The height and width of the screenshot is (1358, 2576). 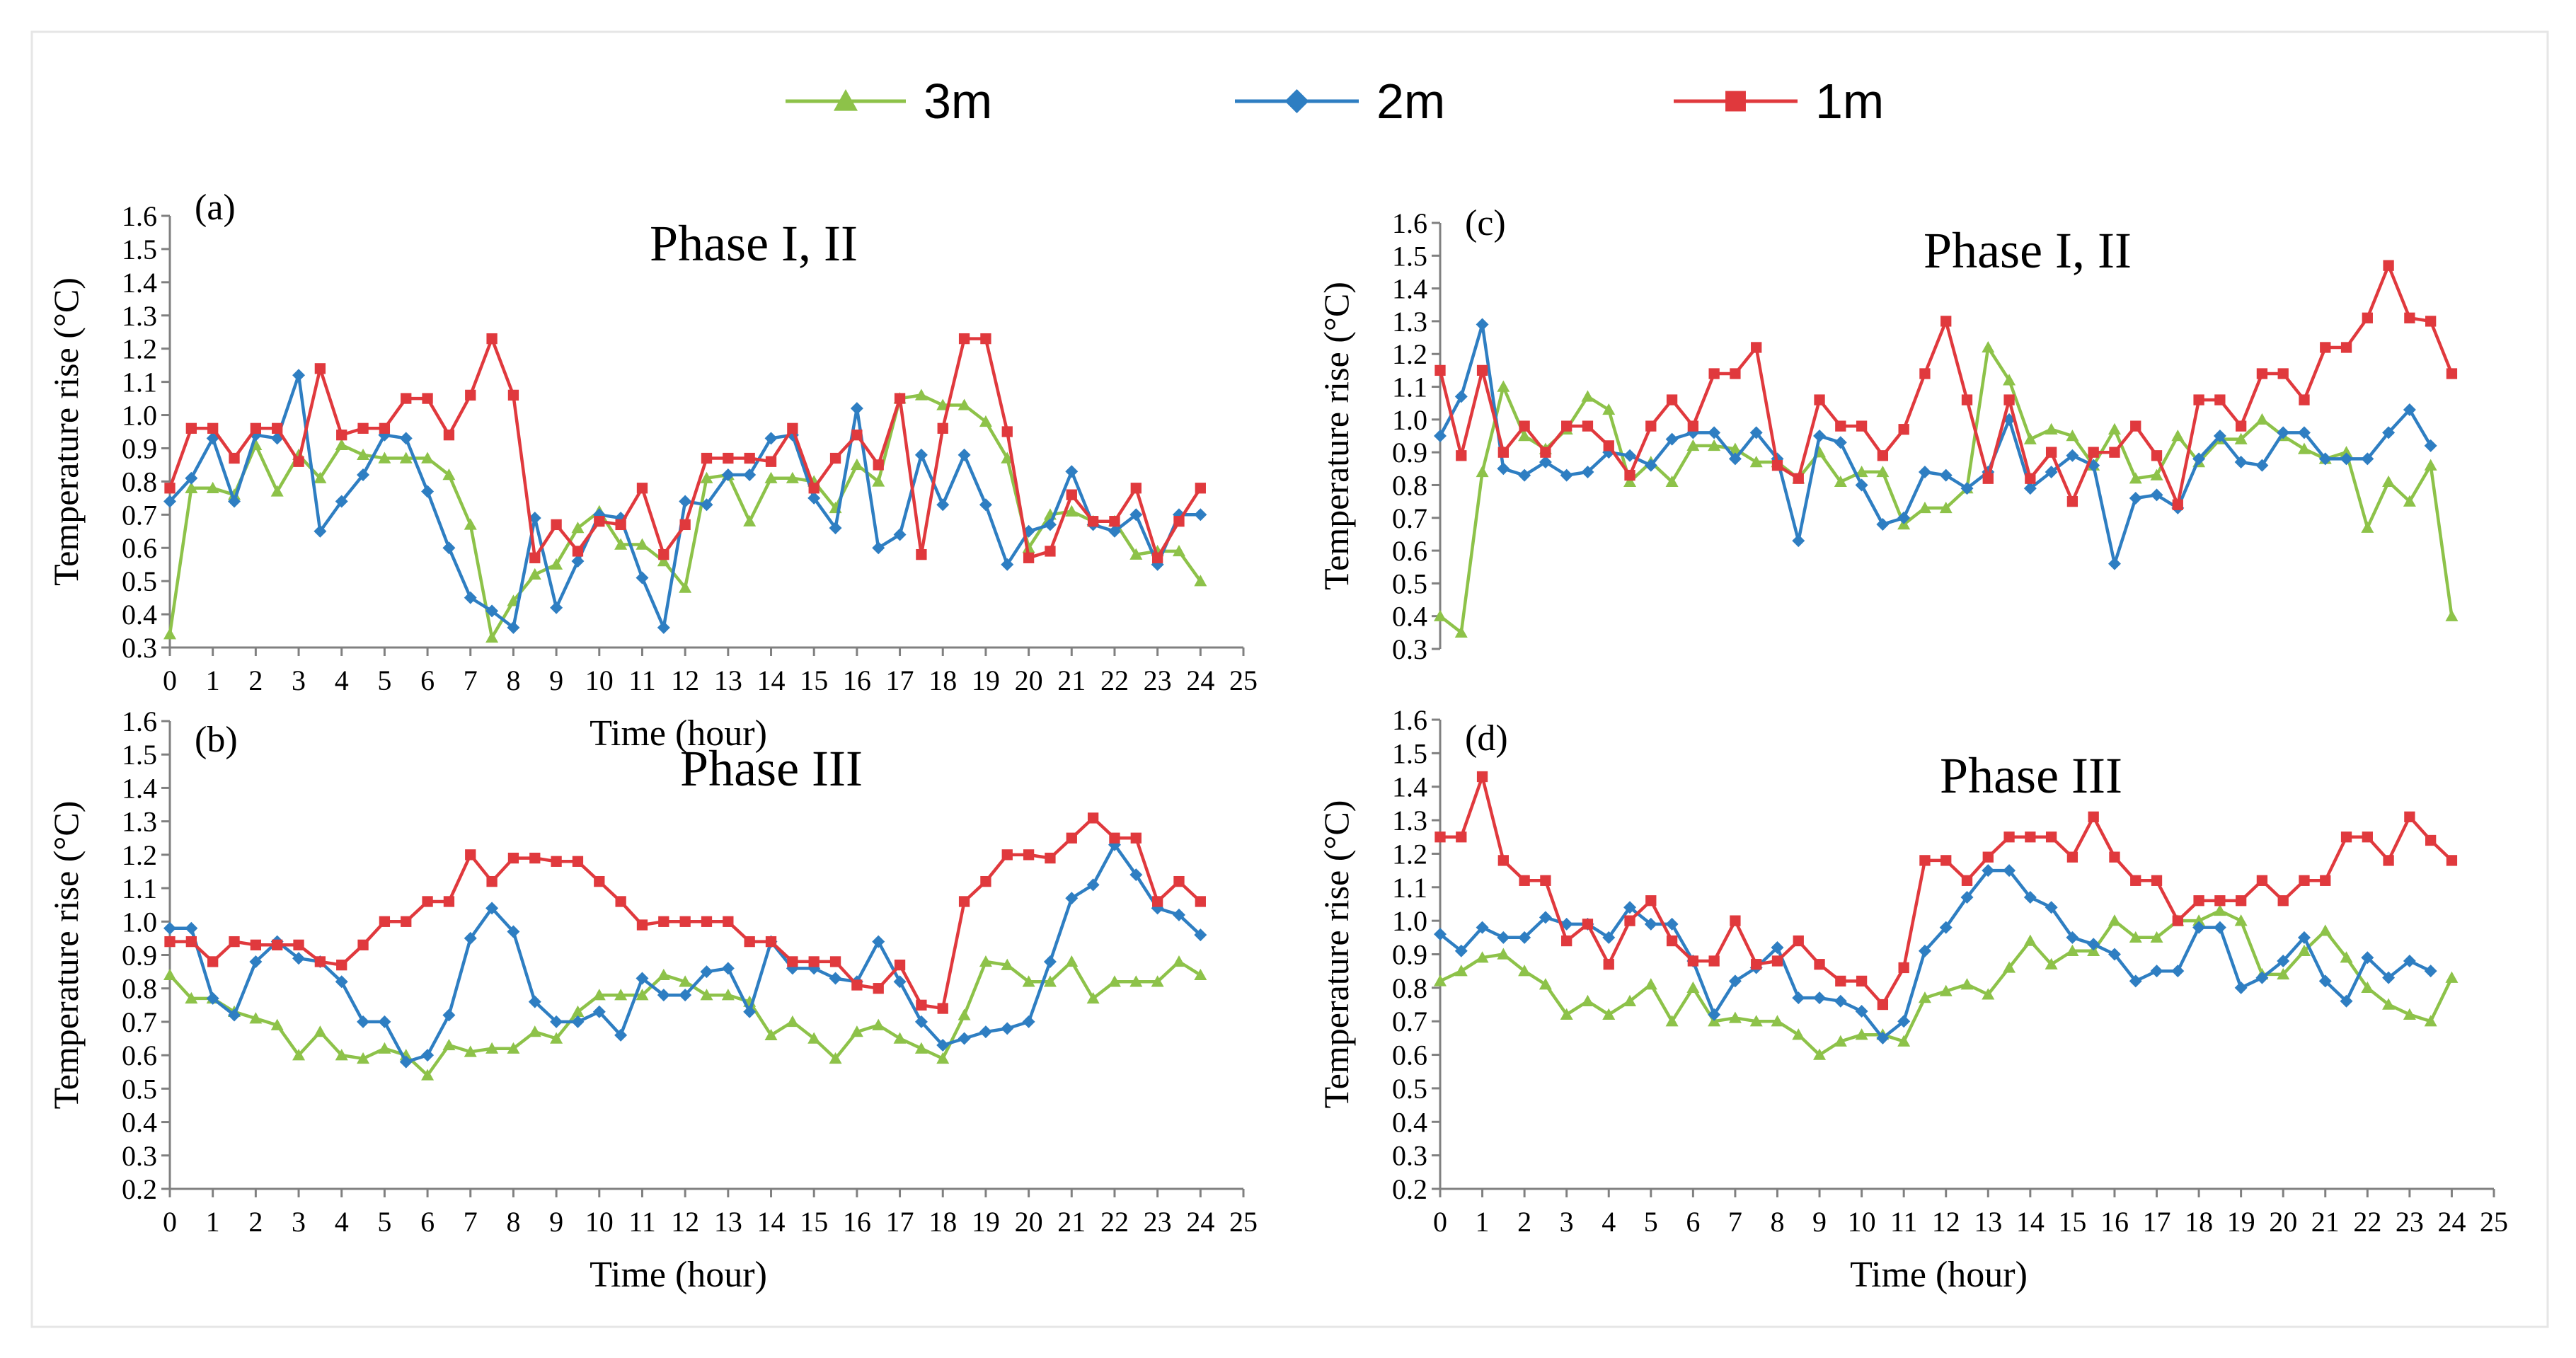 What do you see at coordinates (139, 416) in the screenshot?
I see `y-tick-label: 1.0` at bounding box center [139, 416].